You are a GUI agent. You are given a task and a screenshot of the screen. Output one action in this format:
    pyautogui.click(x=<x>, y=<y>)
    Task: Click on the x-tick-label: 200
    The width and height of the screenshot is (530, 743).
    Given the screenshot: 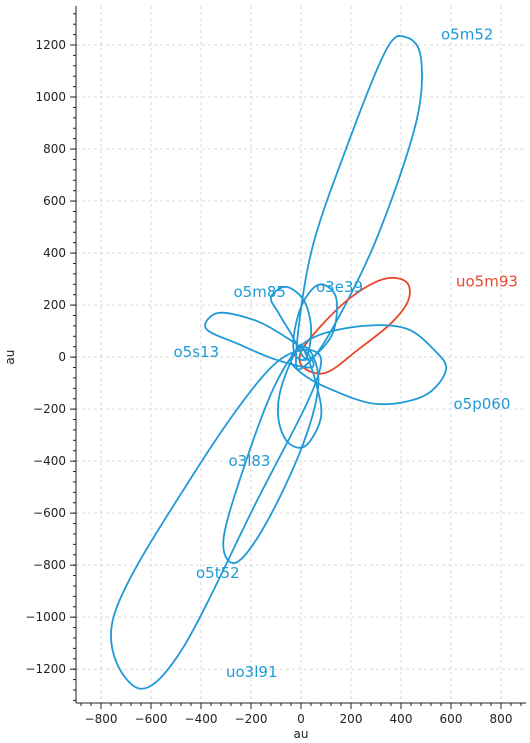 What is the action you would take?
    pyautogui.click(x=351, y=719)
    